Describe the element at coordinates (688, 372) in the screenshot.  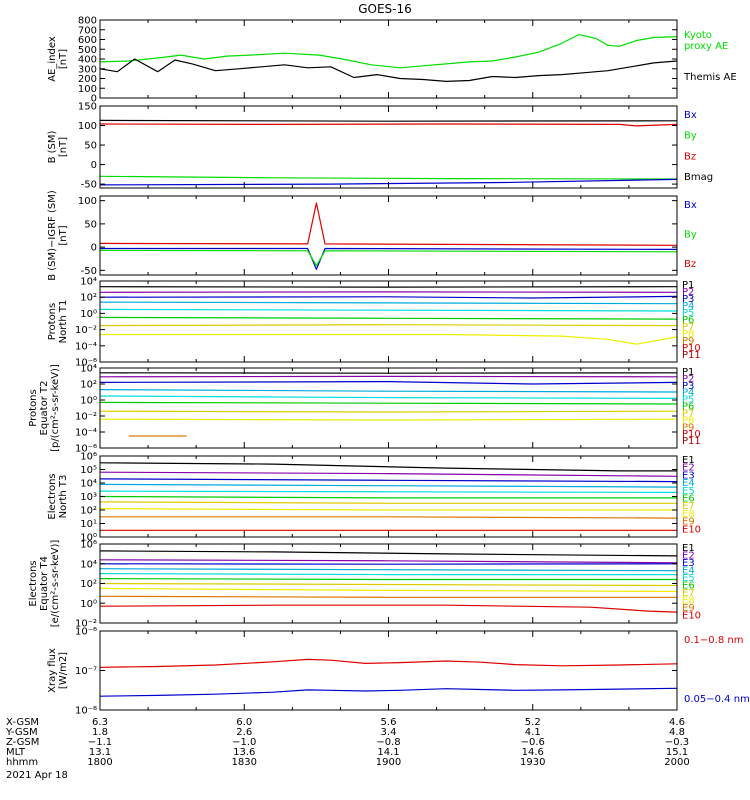
I see `legend-label: P1` at that location.